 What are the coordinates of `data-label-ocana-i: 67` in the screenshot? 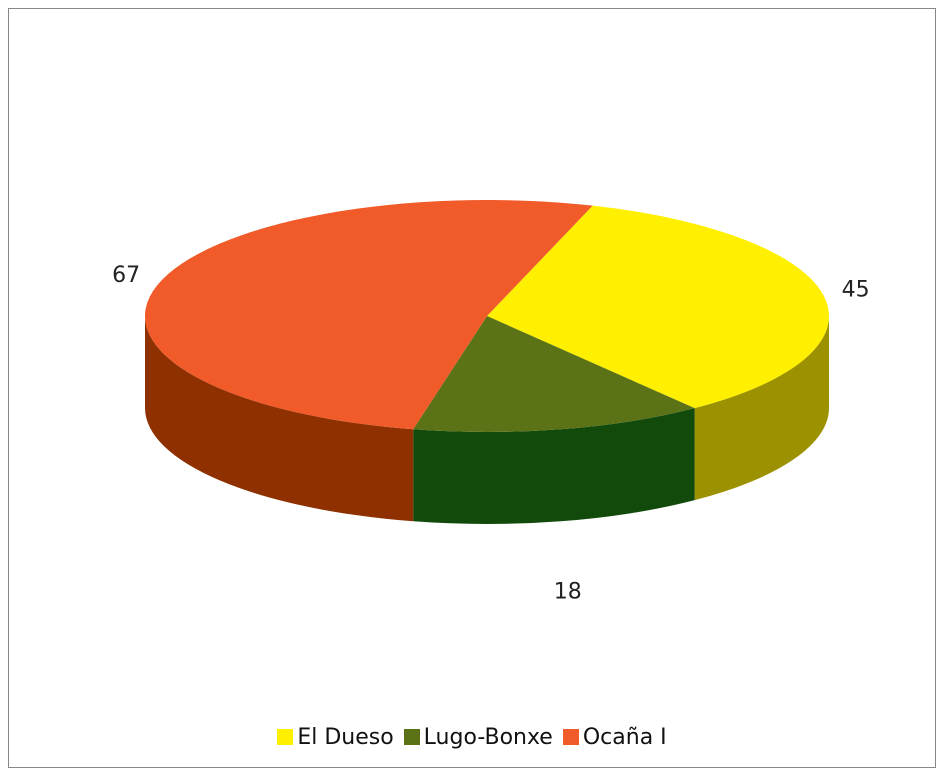 It's located at (126, 275).